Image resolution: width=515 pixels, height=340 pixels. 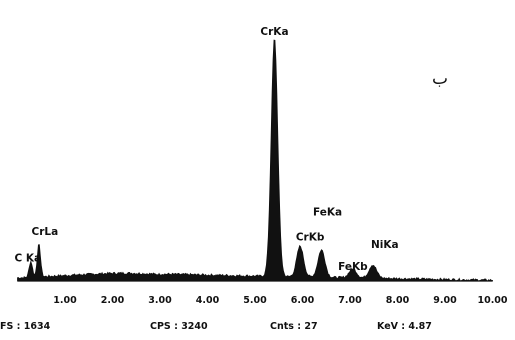 What do you see at coordinates (179, 326) in the screenshot?
I see `footer-cps-label: CPS : 3240` at bounding box center [179, 326].